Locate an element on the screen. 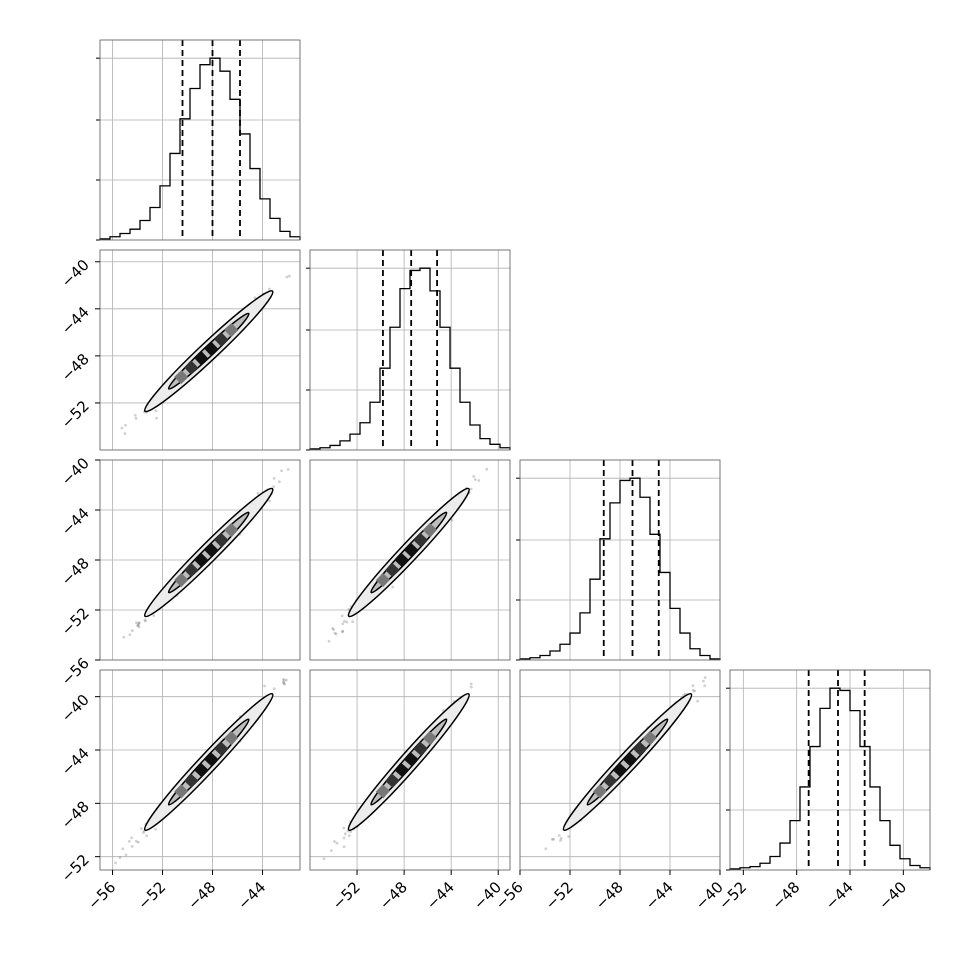 The image size is (970, 970). xtick-label-0-3: −44 is located at coordinates (251, 895).